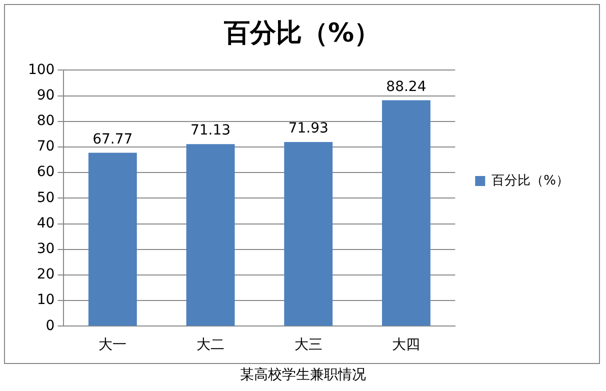  What do you see at coordinates (45, 300) in the screenshot?
I see `y-tick-label: 10` at bounding box center [45, 300].